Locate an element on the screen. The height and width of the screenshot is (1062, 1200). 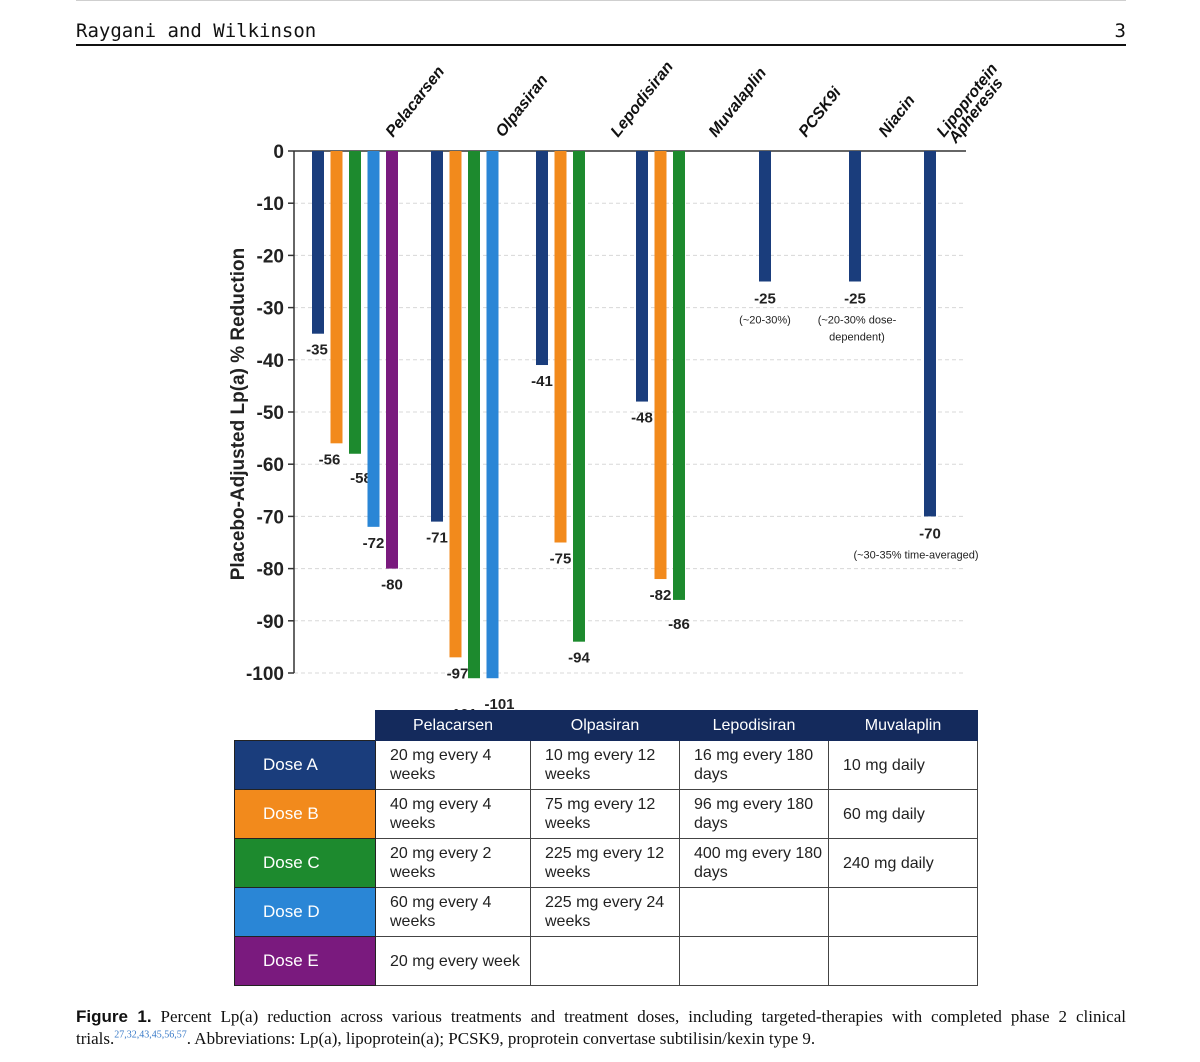
dose-label: Dose E is located at coordinates (305, 961).